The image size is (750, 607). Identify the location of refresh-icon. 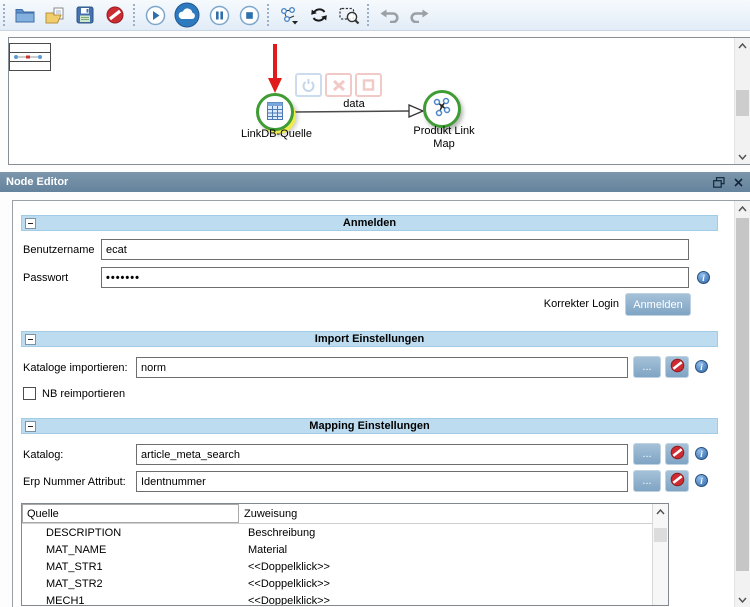
(319, 15).